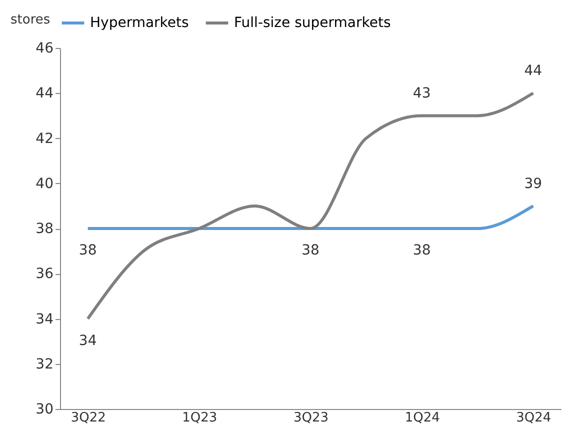 The image size is (576, 432). I want to click on y-tick-label: 36, so click(45, 274).